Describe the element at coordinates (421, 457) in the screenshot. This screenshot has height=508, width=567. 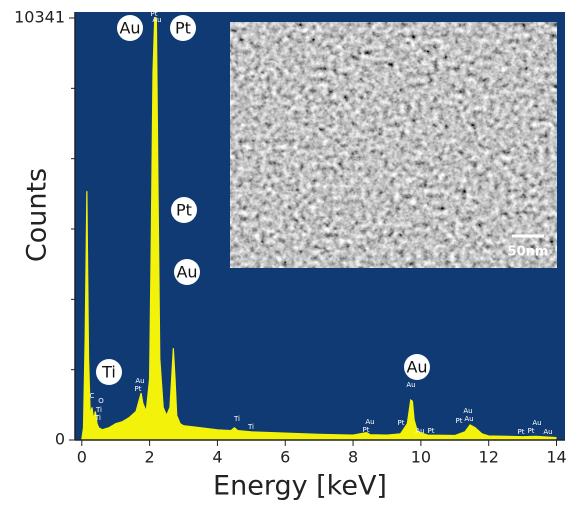
I see `x-tick-label: 10` at that location.